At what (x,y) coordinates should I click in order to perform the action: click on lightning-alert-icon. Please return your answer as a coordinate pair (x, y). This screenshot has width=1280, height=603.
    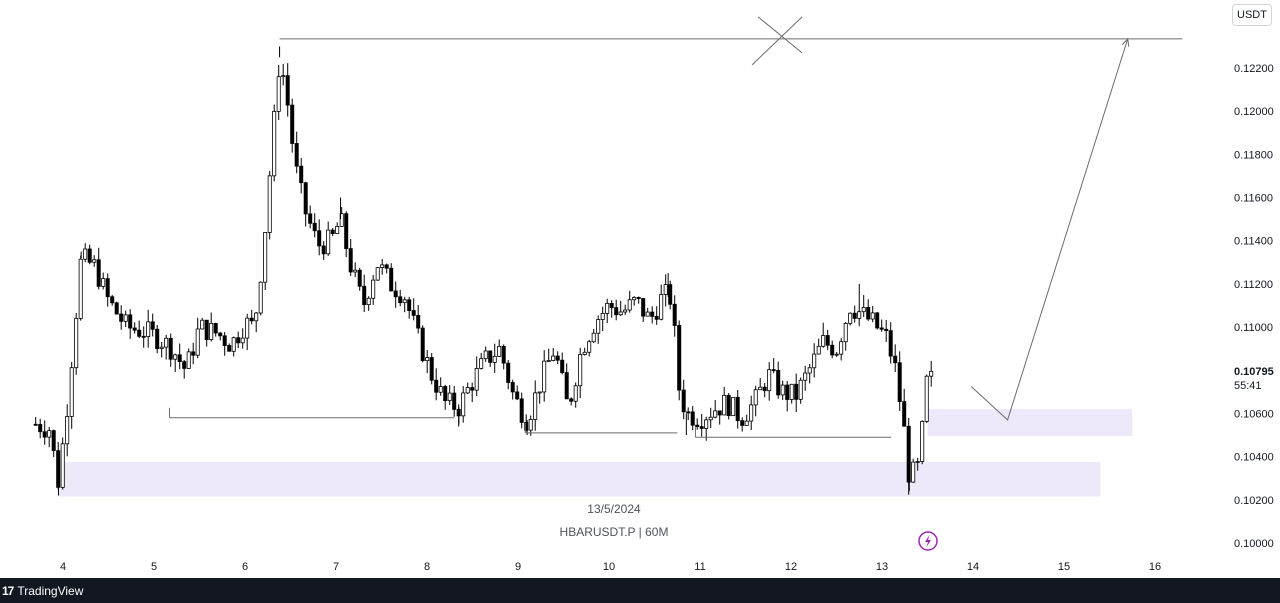
    Looking at the image, I should click on (928, 541).